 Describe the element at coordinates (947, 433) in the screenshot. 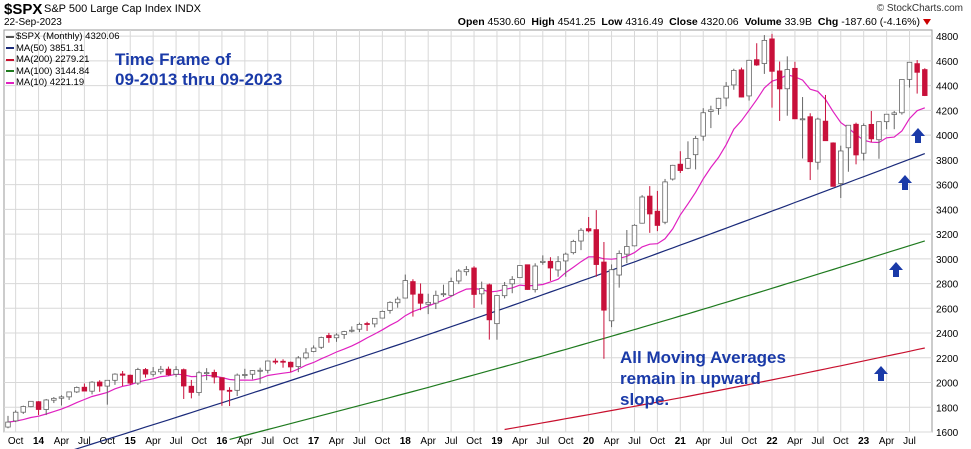

I see `y-tick-label: 1600` at that location.